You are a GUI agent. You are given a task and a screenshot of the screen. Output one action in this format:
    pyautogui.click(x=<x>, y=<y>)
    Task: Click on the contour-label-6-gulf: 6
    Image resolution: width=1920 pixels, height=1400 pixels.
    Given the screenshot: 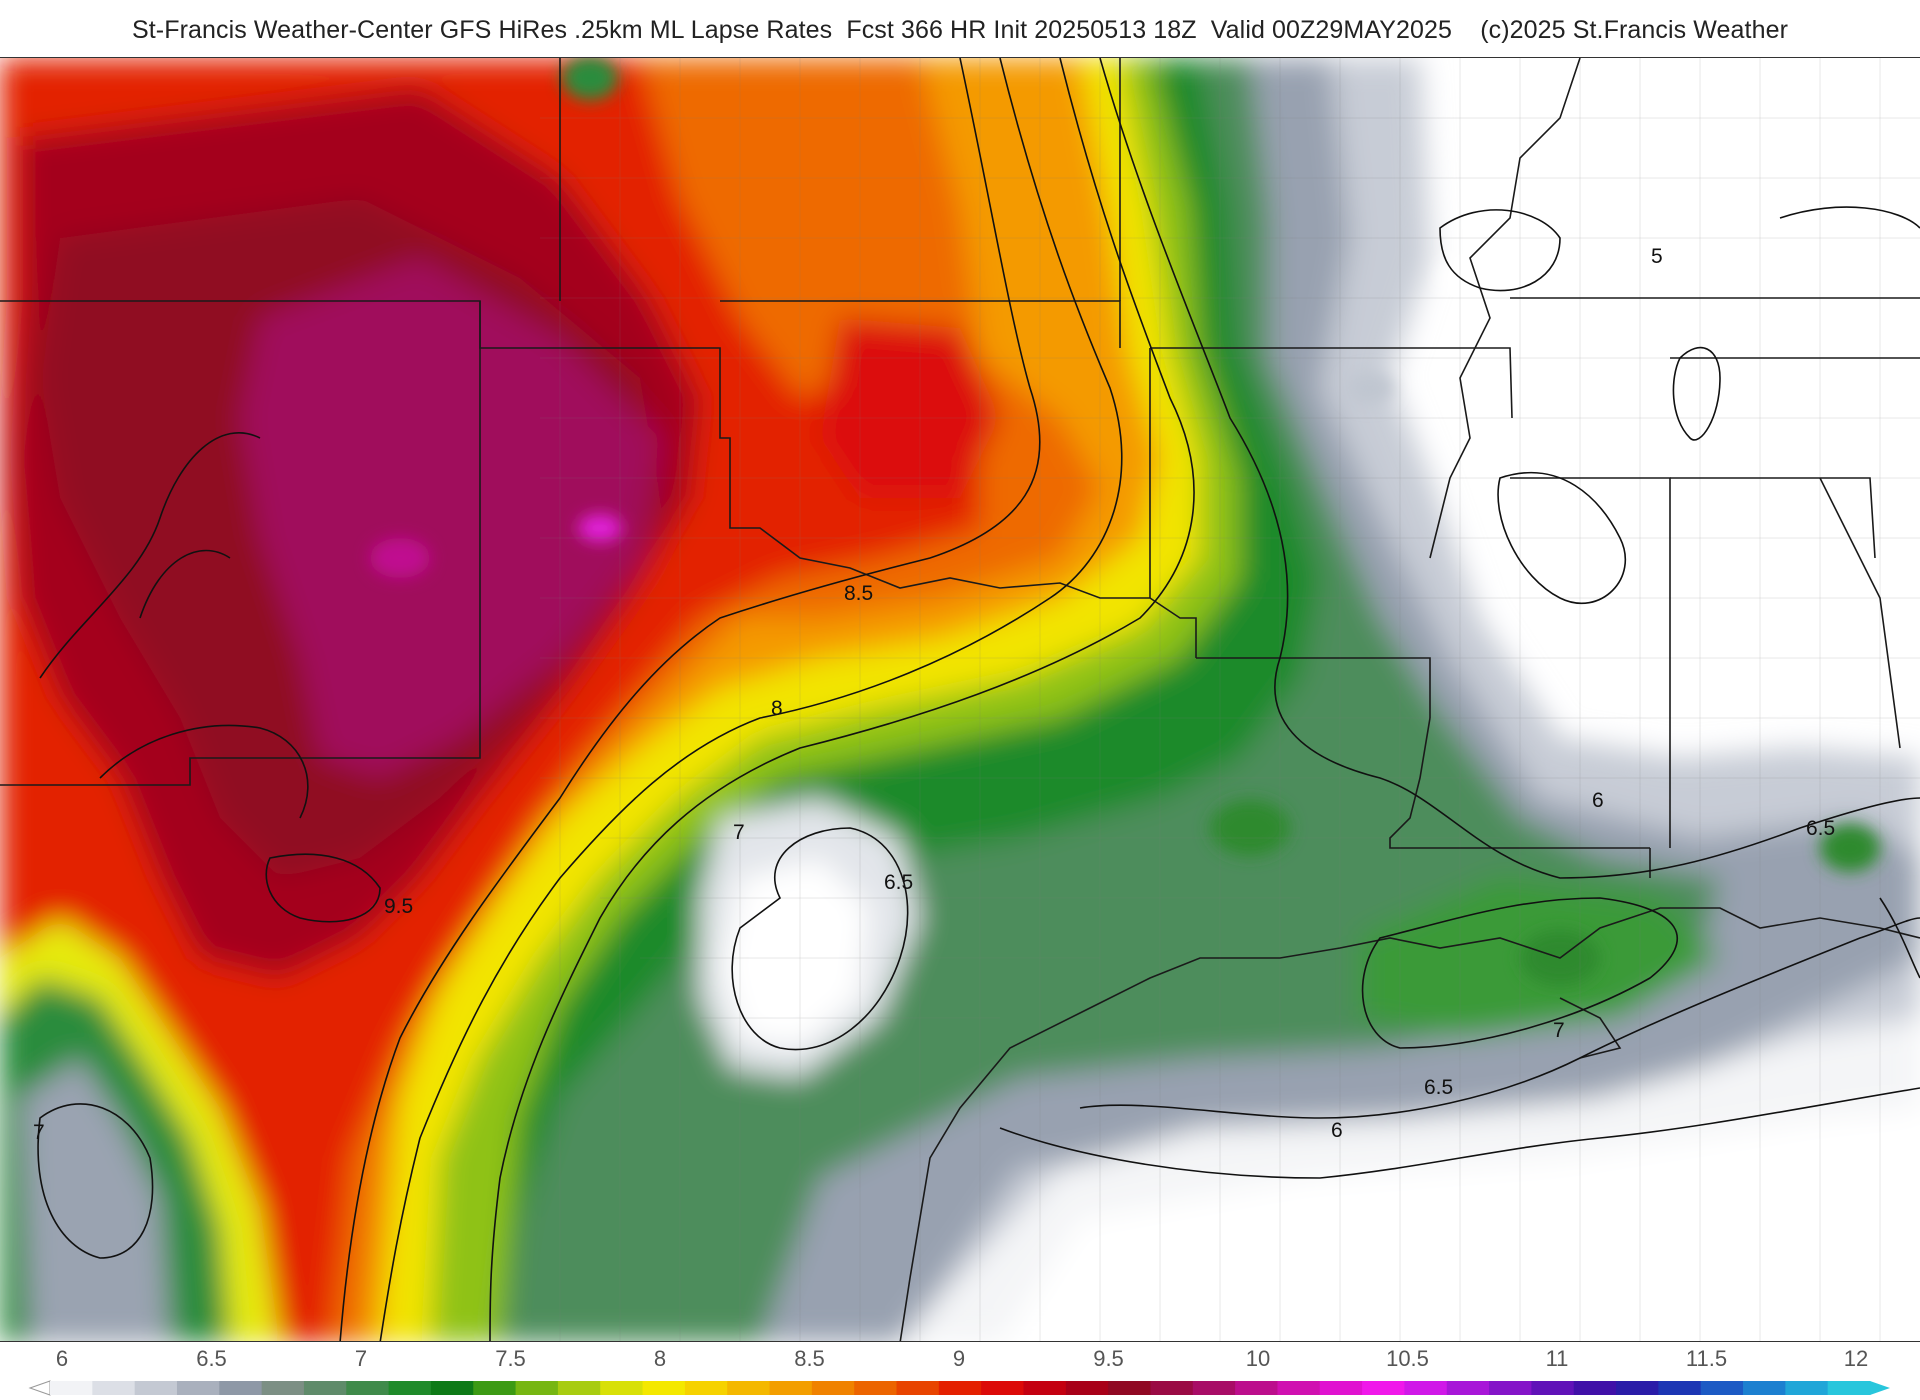 What is the action you would take?
    pyautogui.click(x=1337, y=1130)
    